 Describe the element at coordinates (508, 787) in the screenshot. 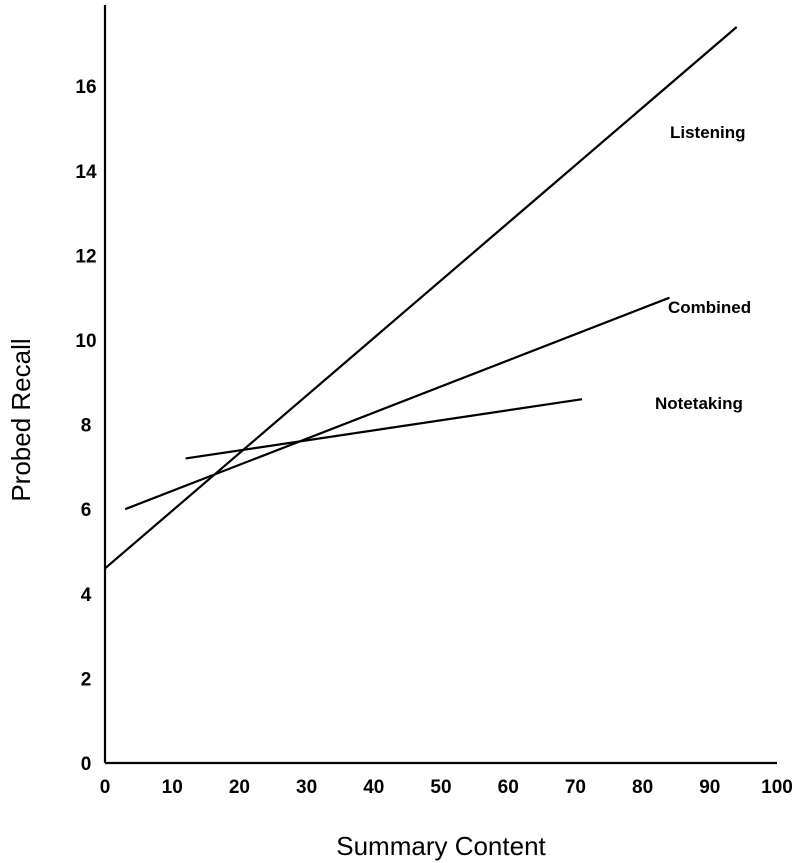

I see `x-tick-label: 60` at that location.